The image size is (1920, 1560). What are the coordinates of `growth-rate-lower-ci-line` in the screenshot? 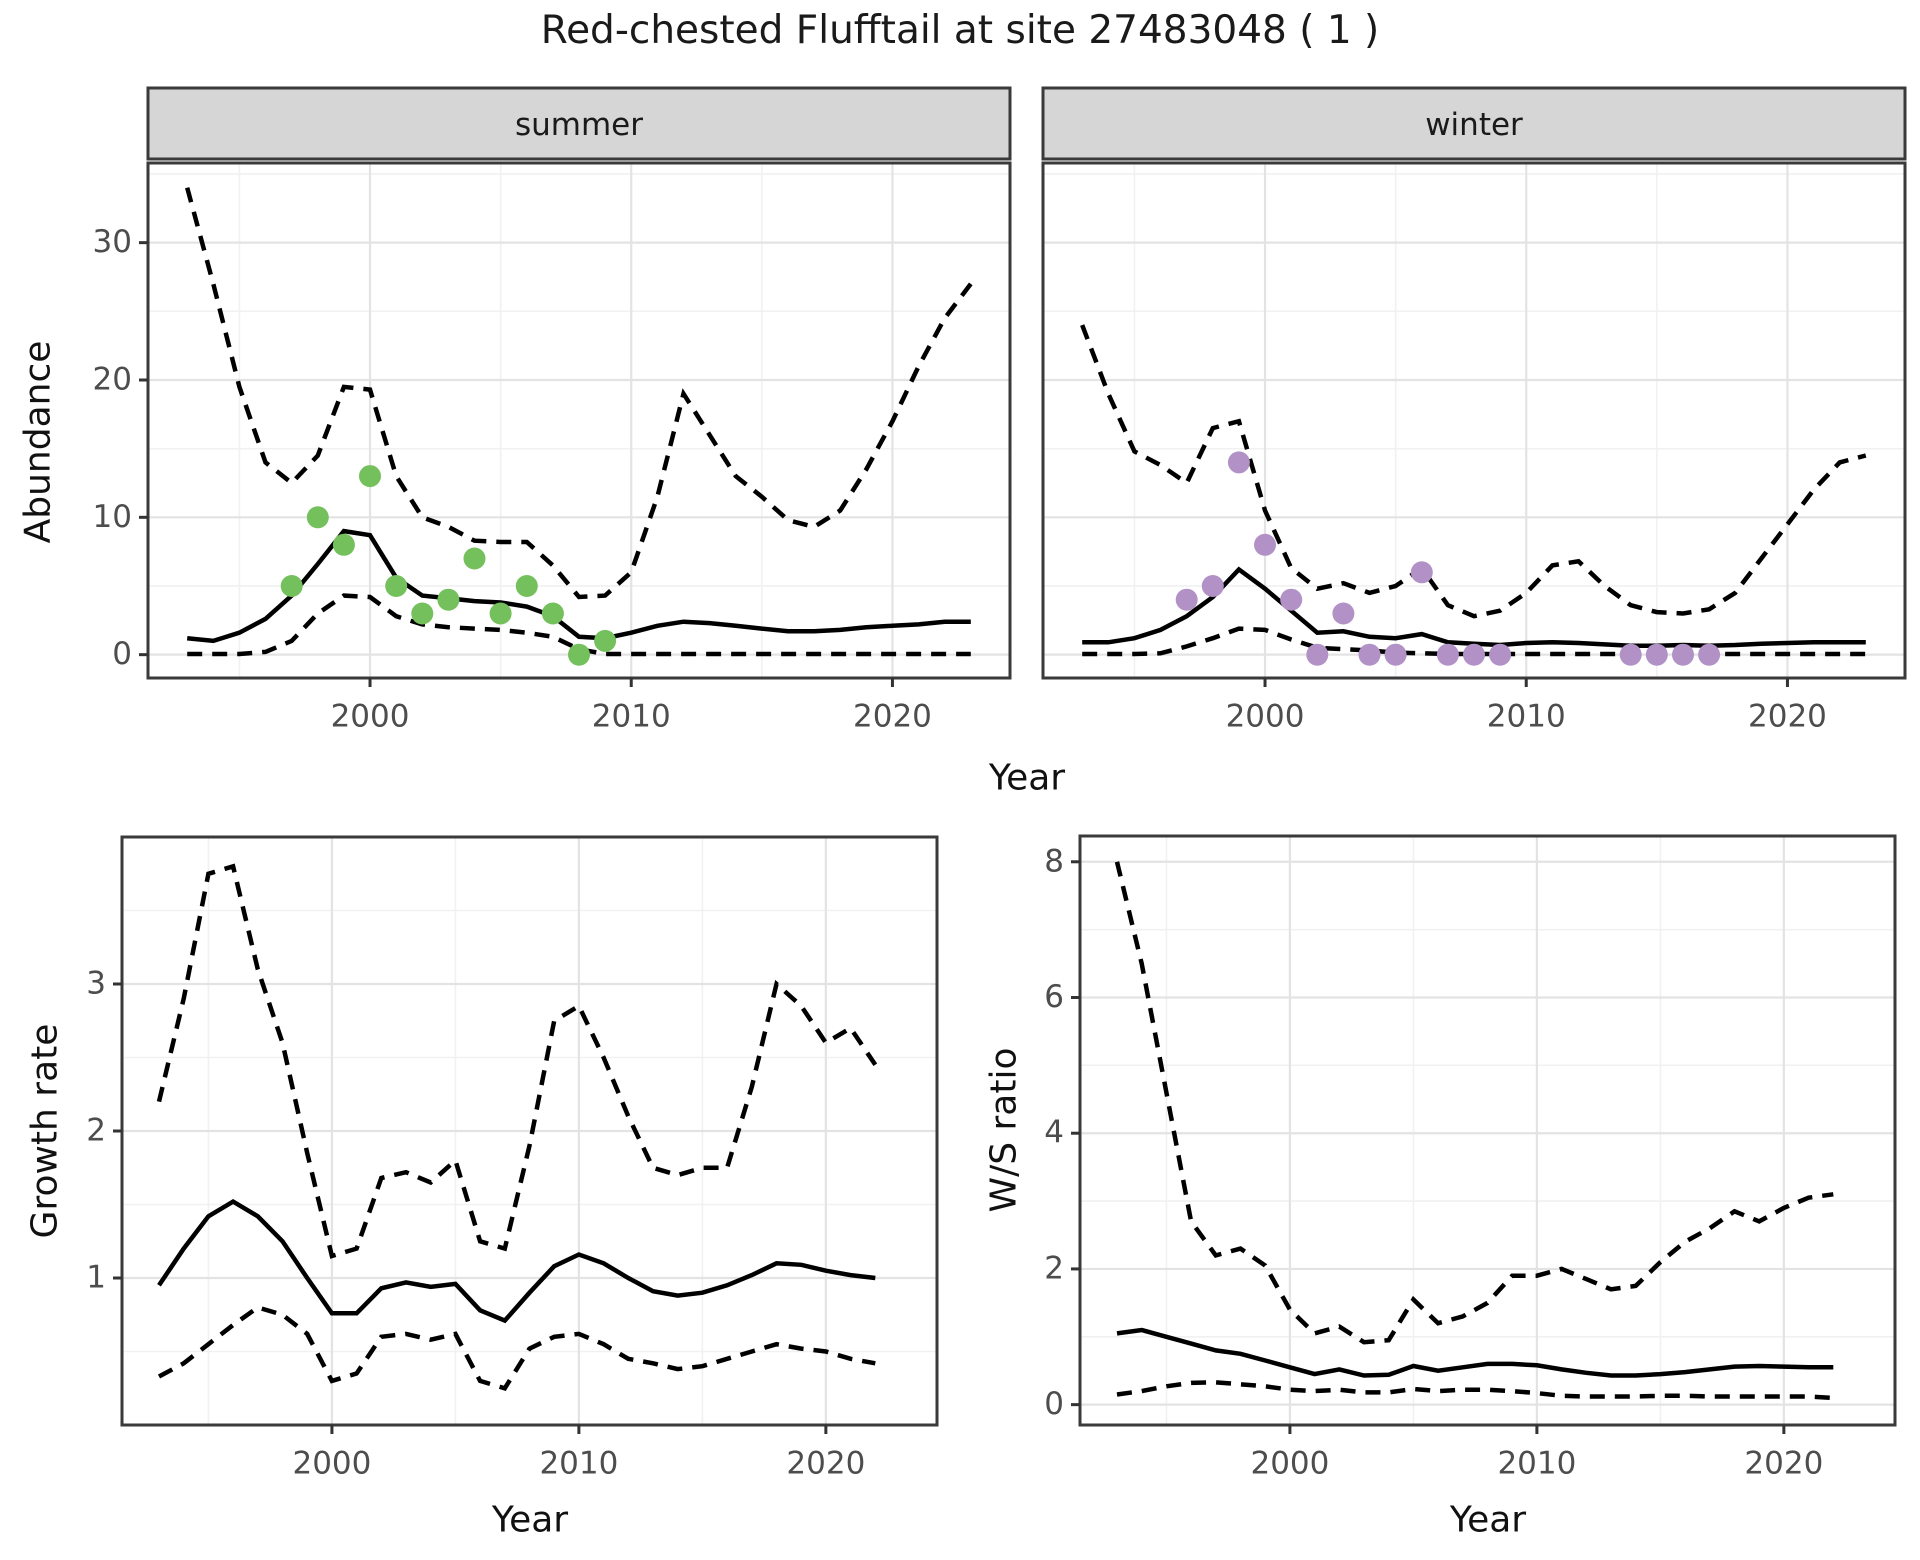 It's located at (516, 1347).